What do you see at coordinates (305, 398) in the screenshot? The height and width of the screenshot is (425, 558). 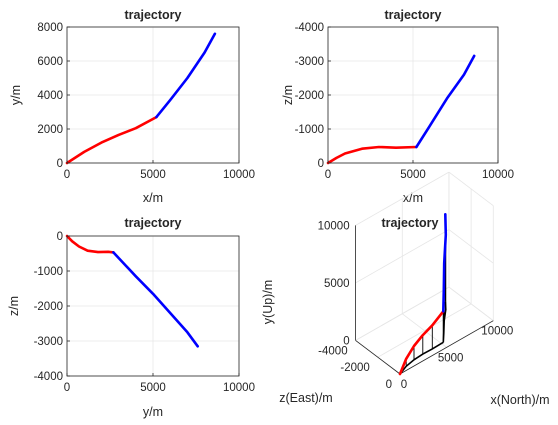 I see `y-axis-label: z(East)/m` at bounding box center [305, 398].